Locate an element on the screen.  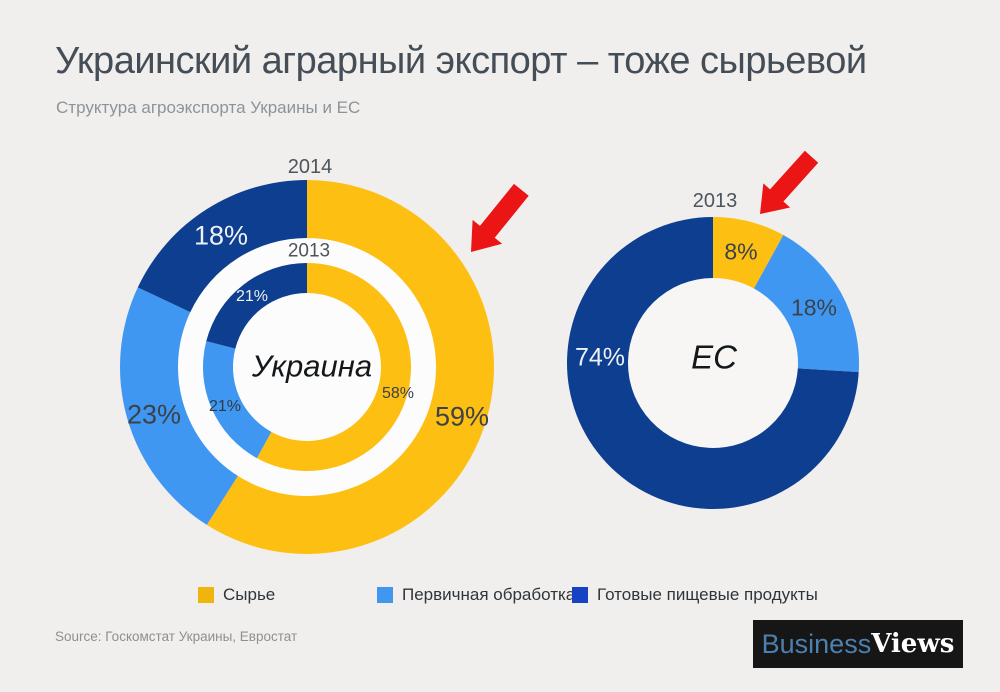
legend-item-processed: Первичная обработка is located at coordinates (476, 595).